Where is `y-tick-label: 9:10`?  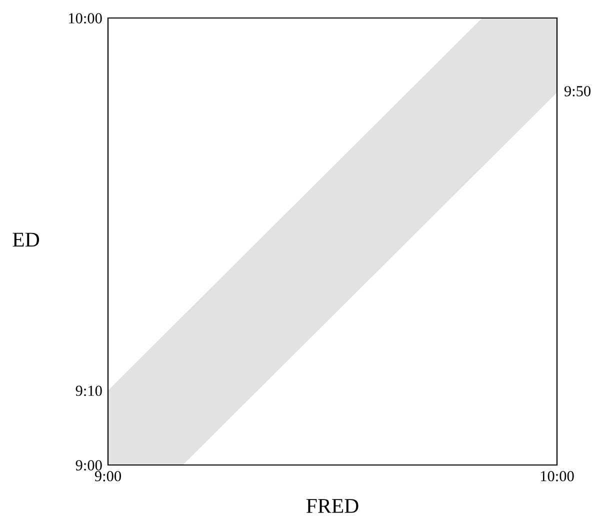 y-tick-label: 9:10 is located at coordinates (89, 391).